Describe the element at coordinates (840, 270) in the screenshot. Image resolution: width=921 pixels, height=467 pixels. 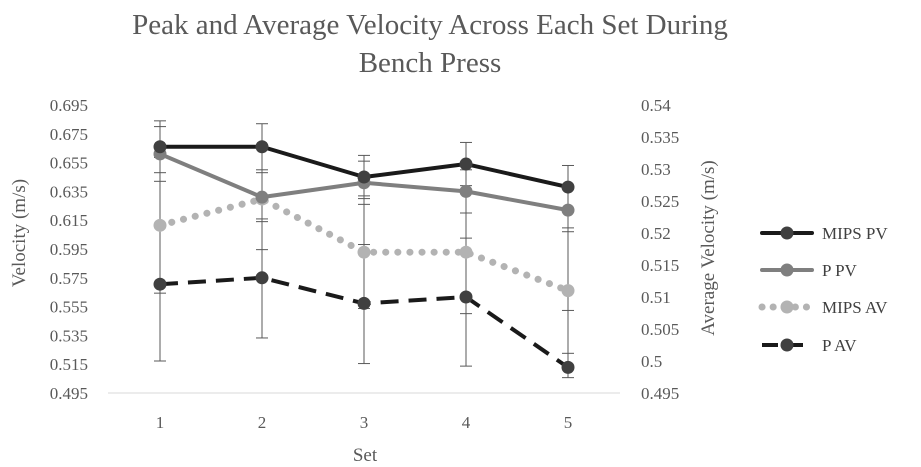
I see `legend-label: P PV` at that location.